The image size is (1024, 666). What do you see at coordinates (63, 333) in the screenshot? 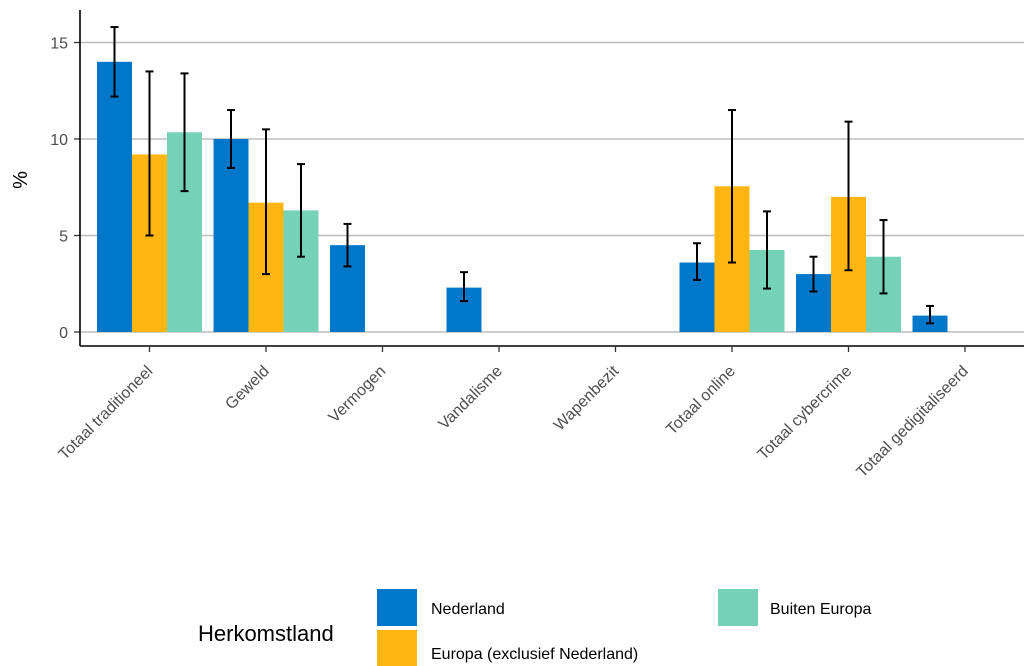
I see `y-tick-label: 0` at bounding box center [63, 333].